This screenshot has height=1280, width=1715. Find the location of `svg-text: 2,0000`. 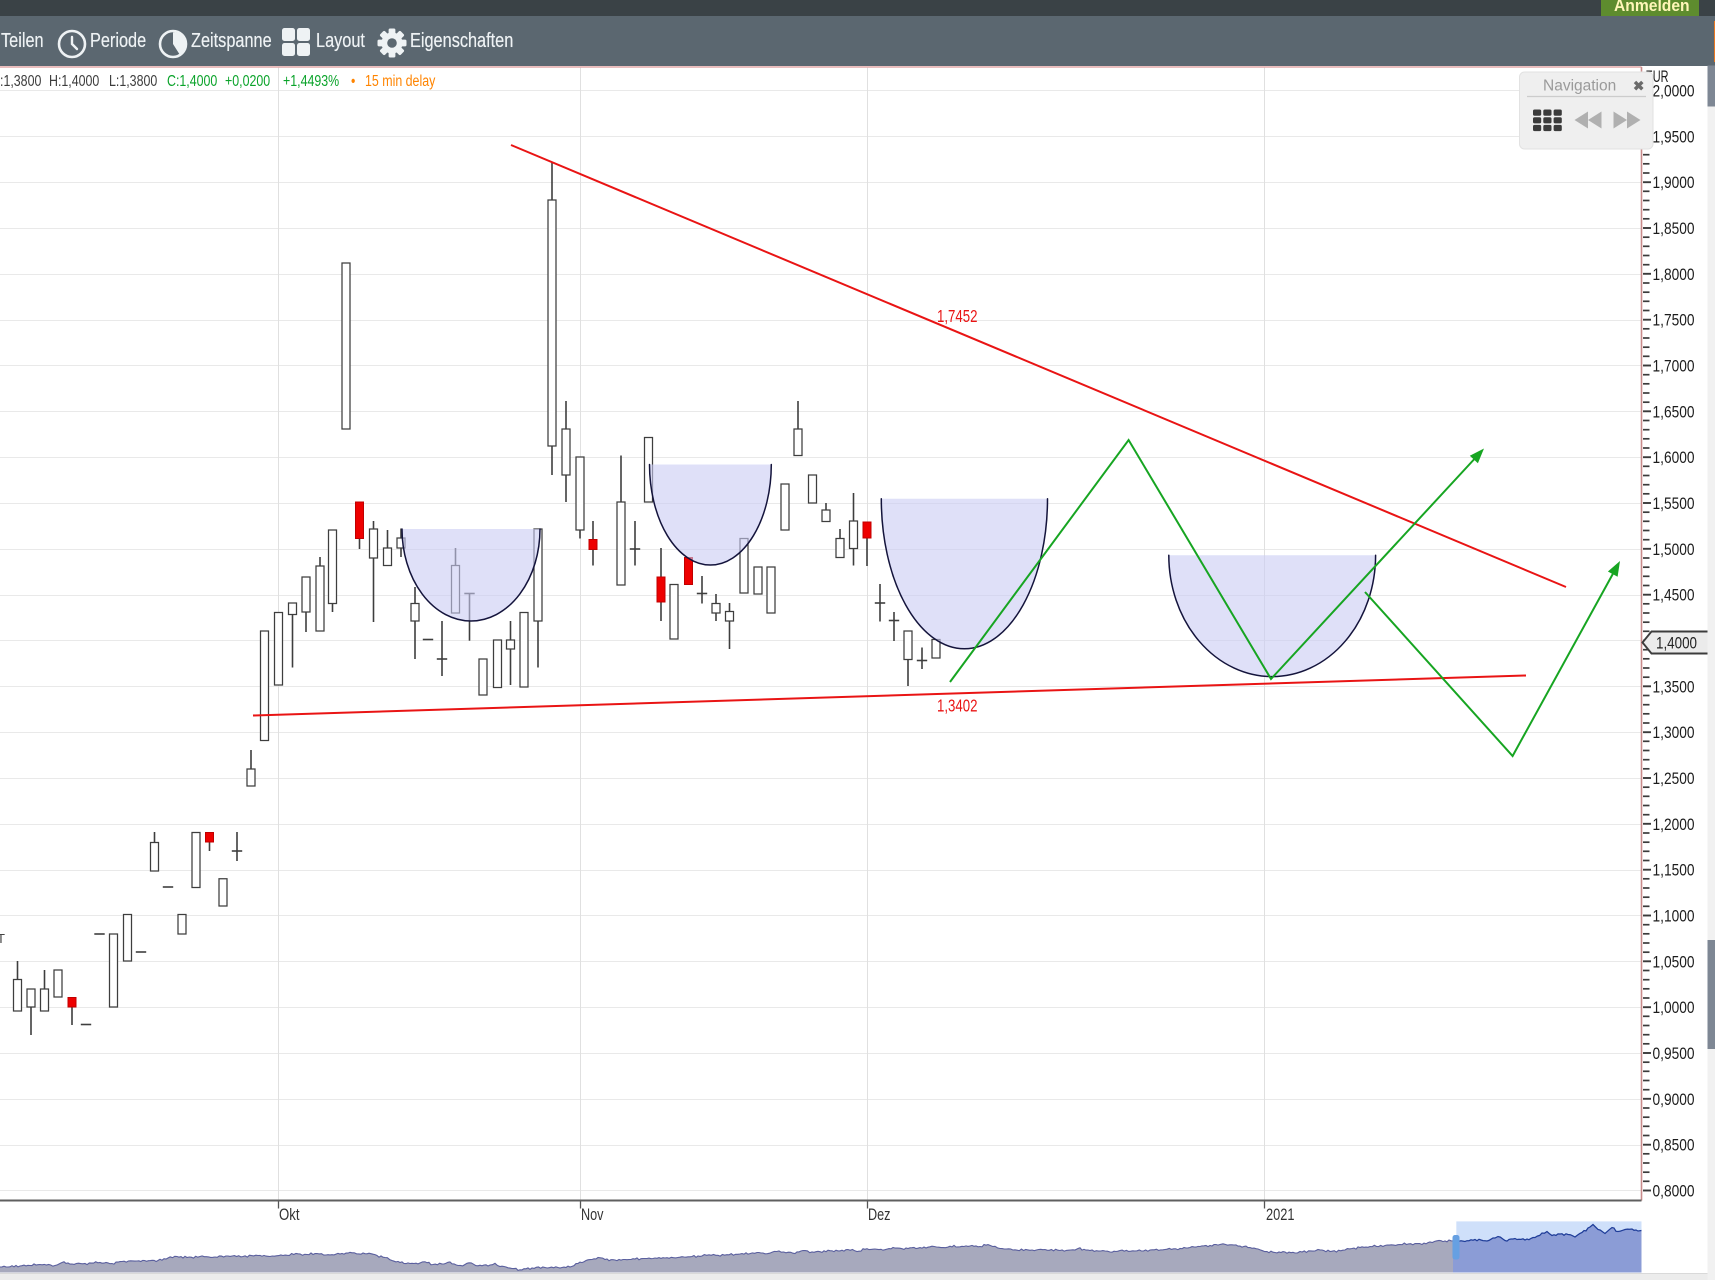

svg-text: 2,0000 is located at coordinates (1674, 91).